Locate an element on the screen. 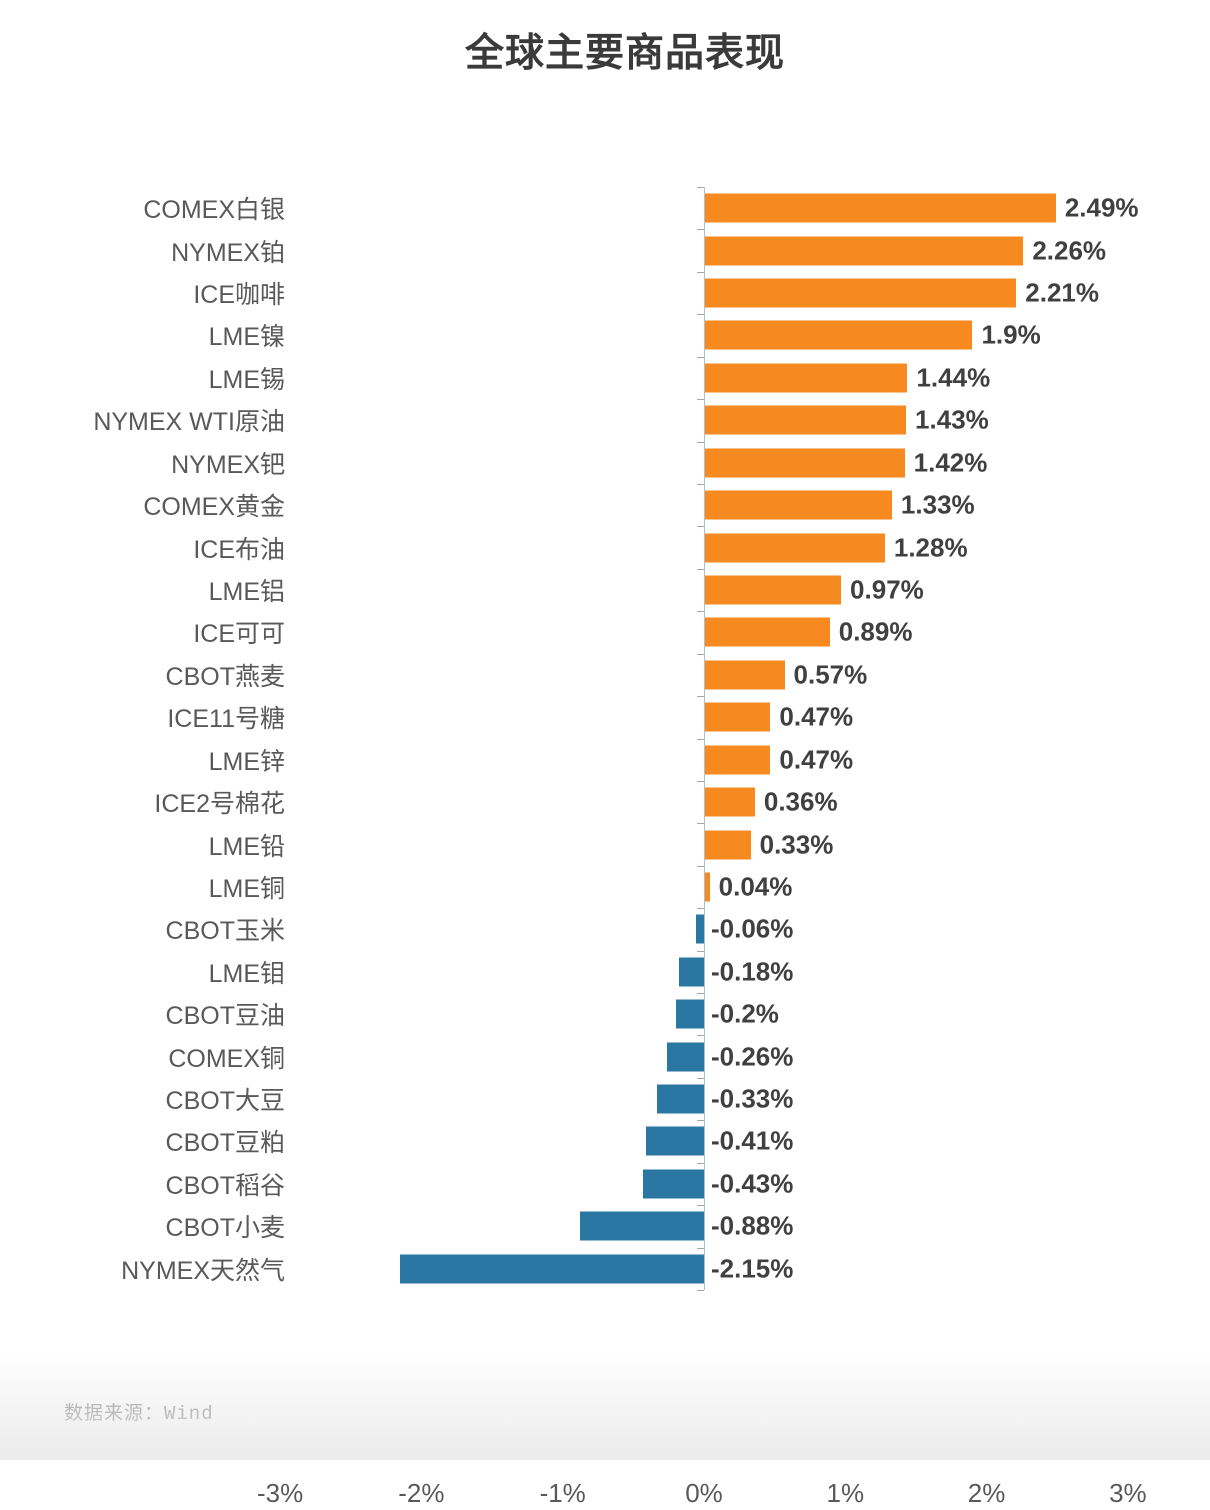  category-label: ICE可可 is located at coordinates (239, 634).